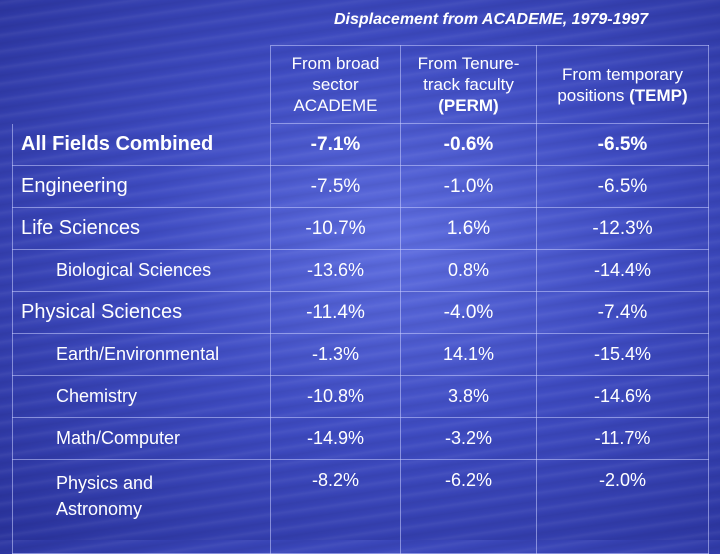  Describe the element at coordinates (141, 396) in the screenshot. I see `row-label: Chemistry` at that location.